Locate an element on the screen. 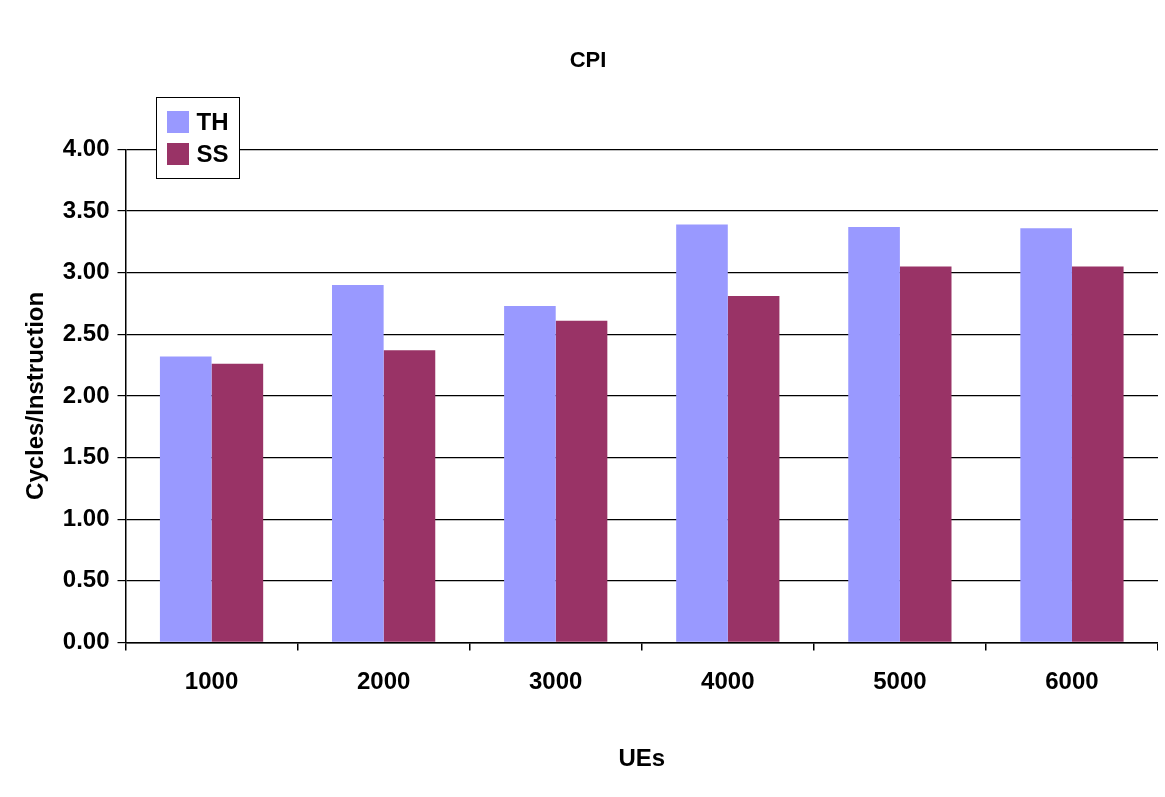 The image size is (1165, 797). y-tick-label: 2.00 is located at coordinates (86, 394).